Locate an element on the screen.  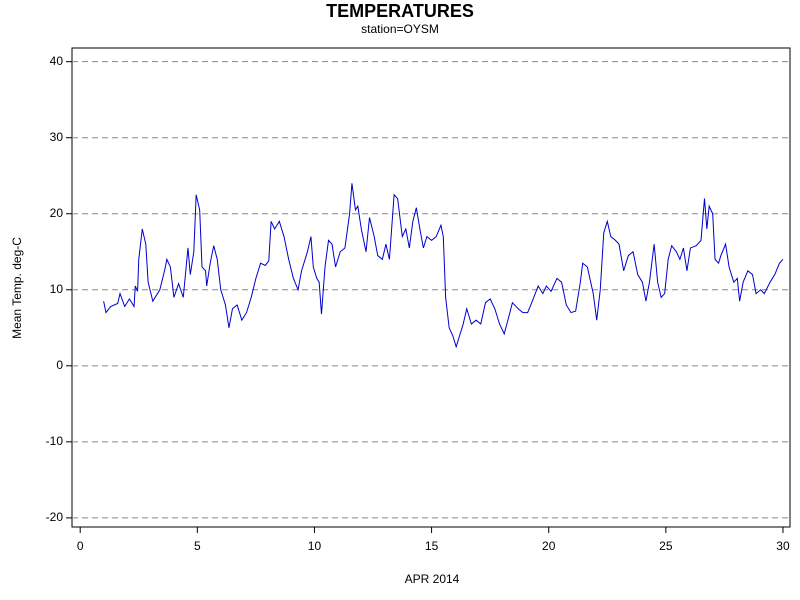
y-axis-label: Mean Temp. deg-C is located at coordinates (17, 288).